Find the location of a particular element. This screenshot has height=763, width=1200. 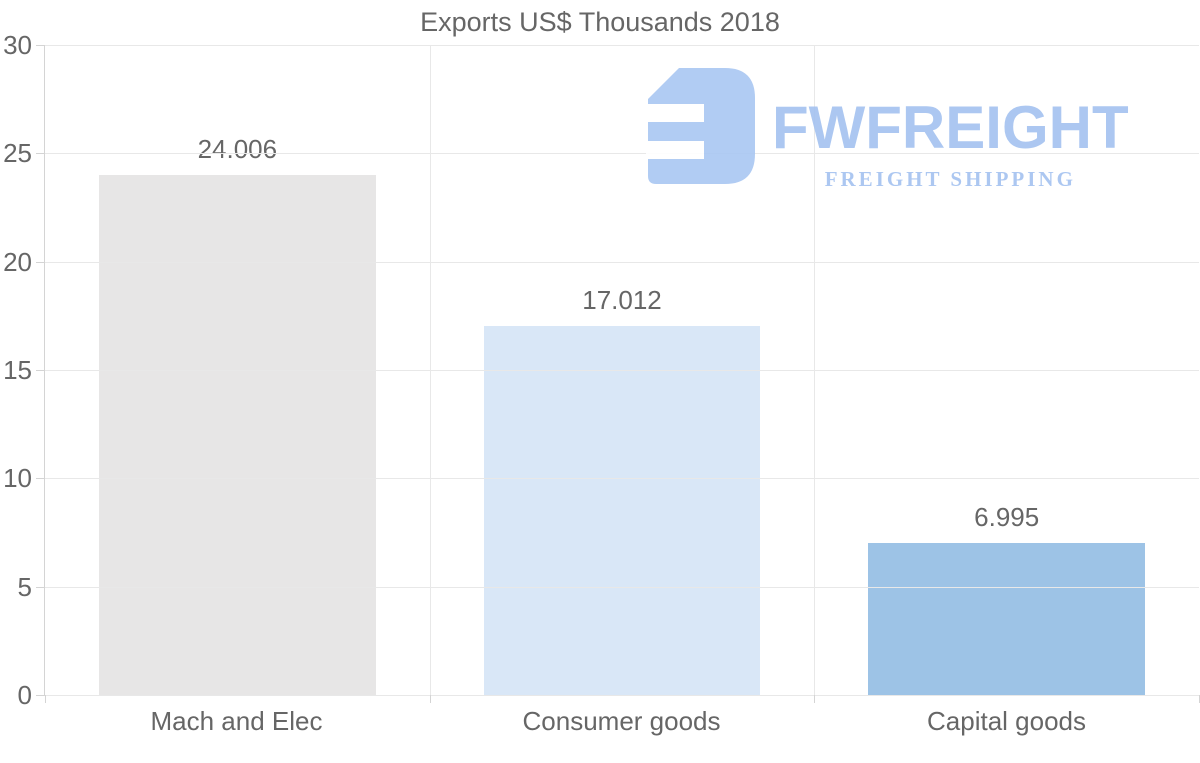

y-tick-label: 5 is located at coordinates (24, 586).